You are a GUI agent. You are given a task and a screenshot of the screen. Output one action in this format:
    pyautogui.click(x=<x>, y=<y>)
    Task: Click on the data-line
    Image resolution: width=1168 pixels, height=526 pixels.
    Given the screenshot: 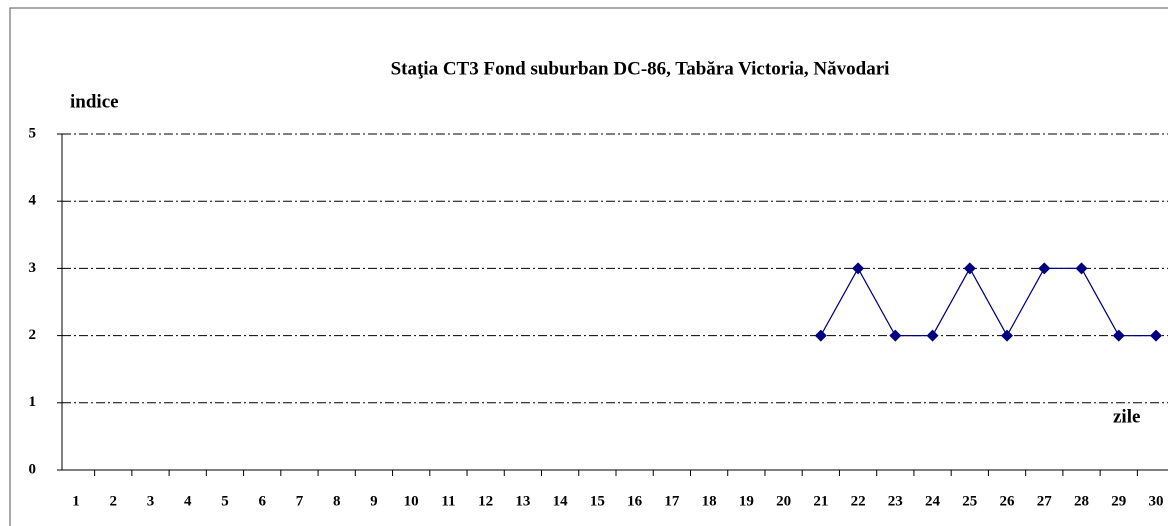 What is the action you would take?
    pyautogui.click(x=988, y=302)
    